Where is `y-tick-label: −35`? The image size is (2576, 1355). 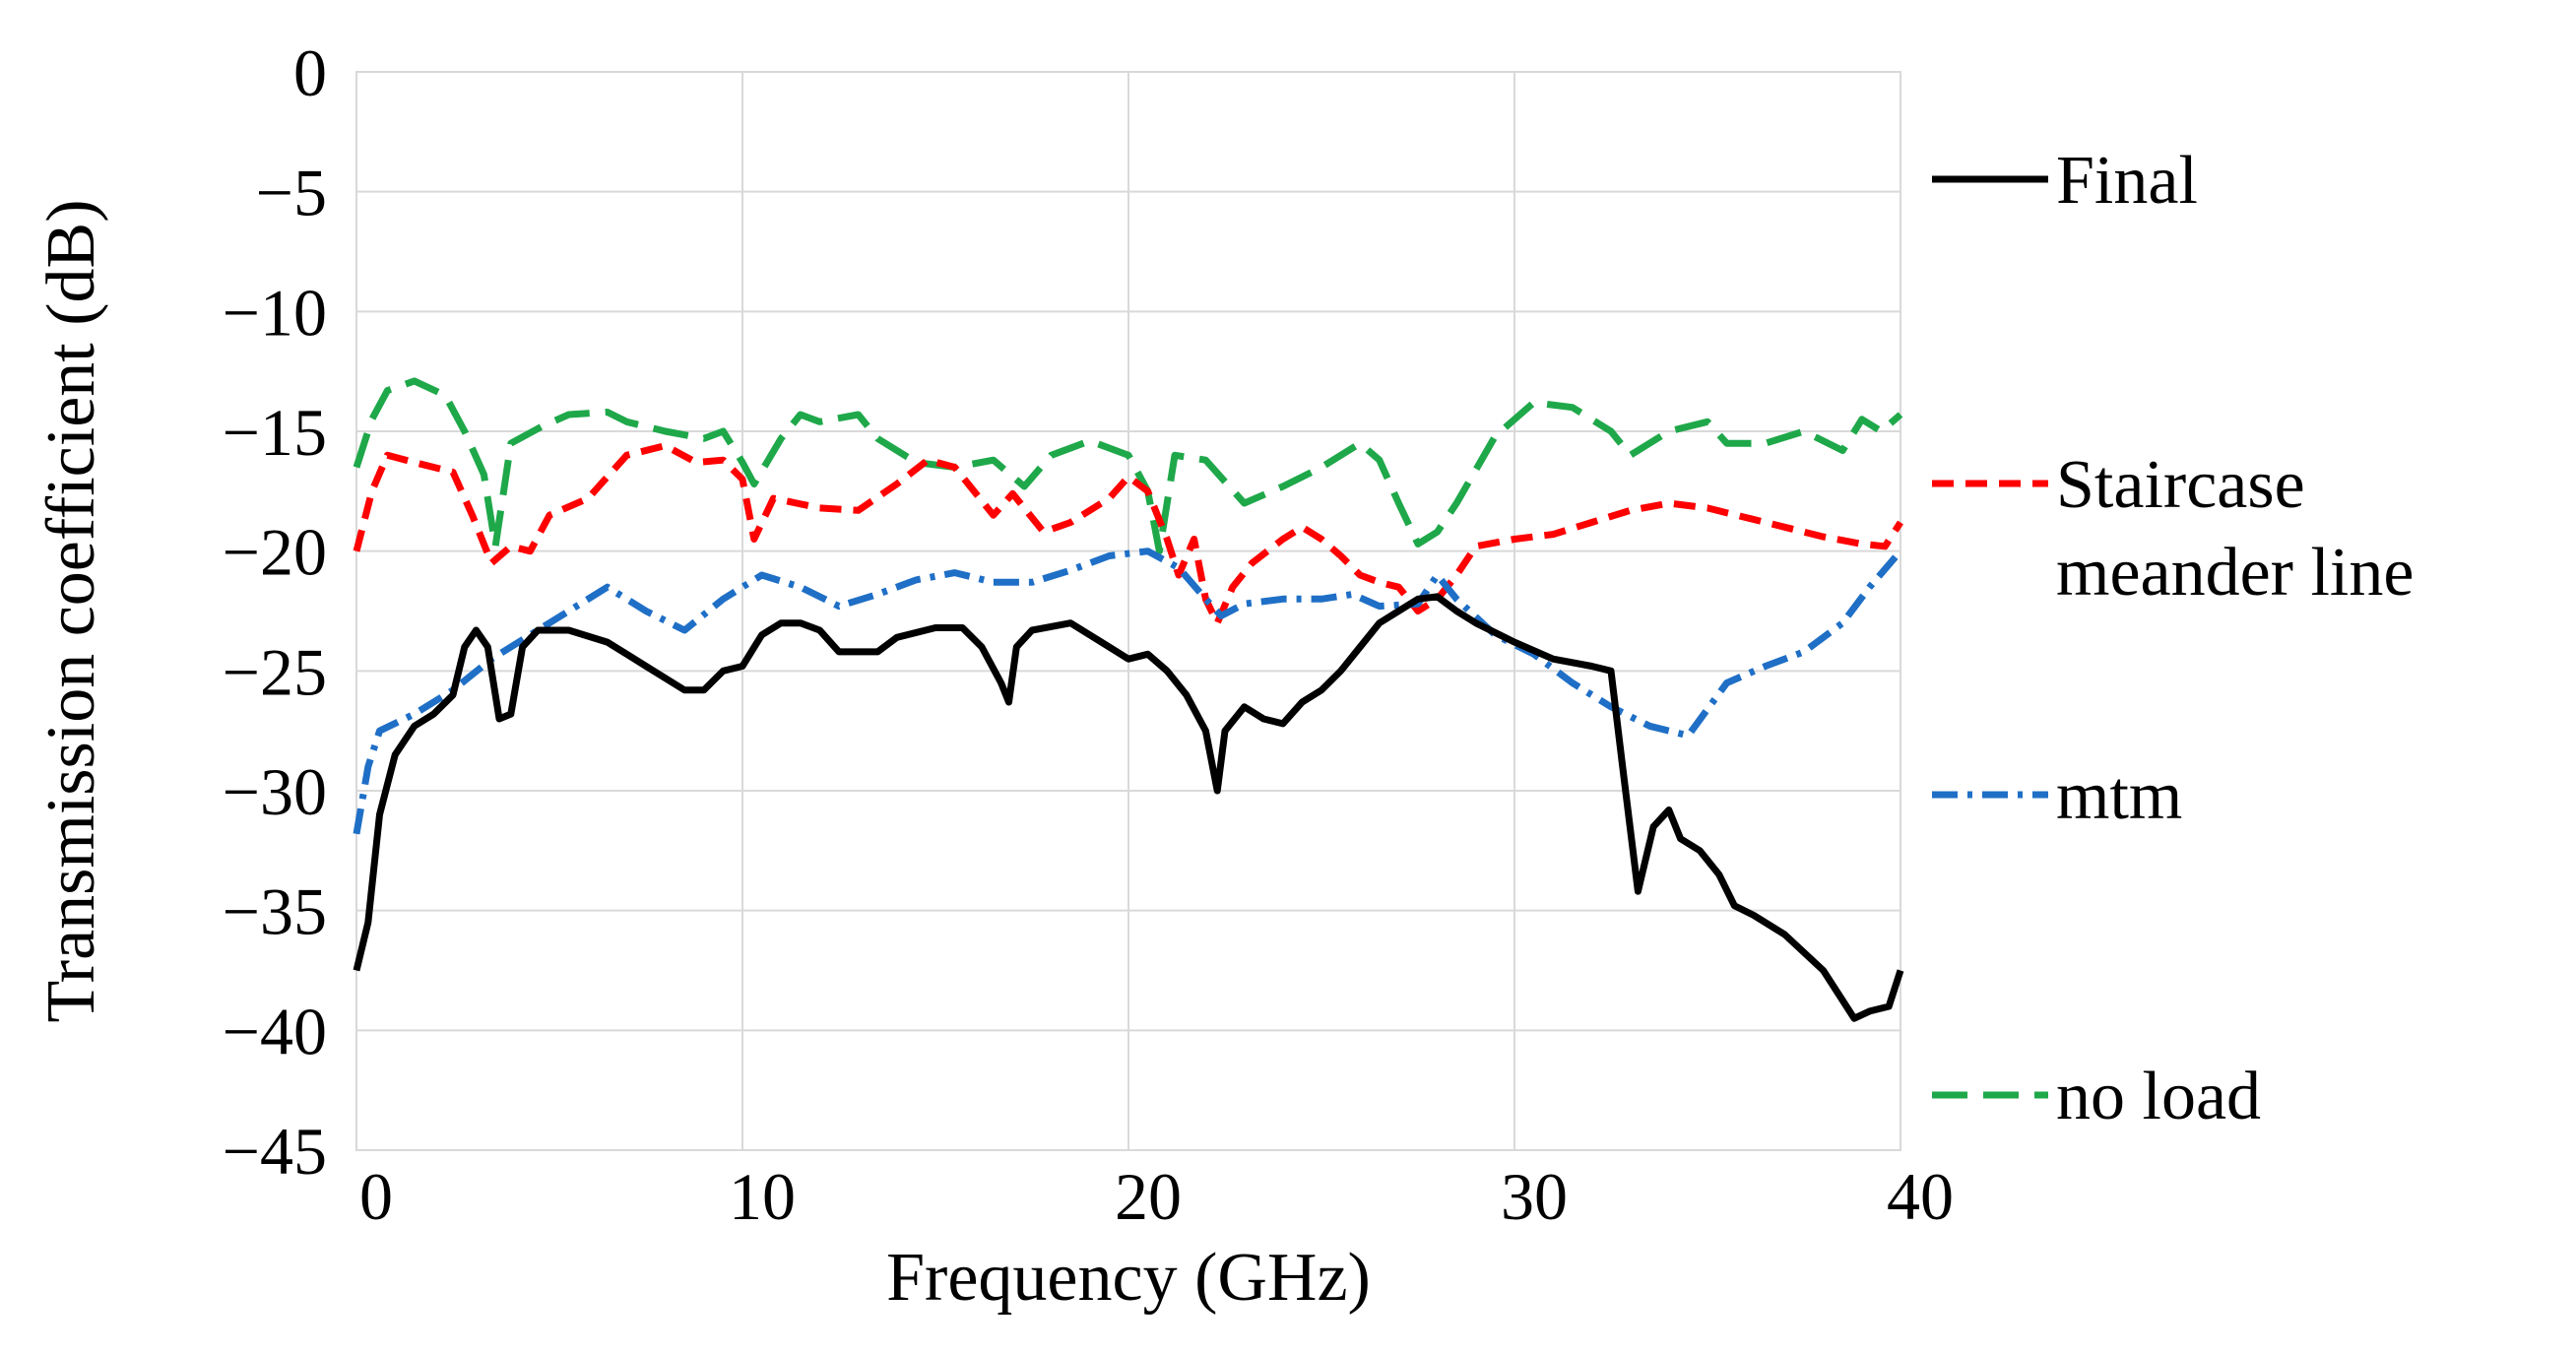
y-tick-label: −35 is located at coordinates (275, 911).